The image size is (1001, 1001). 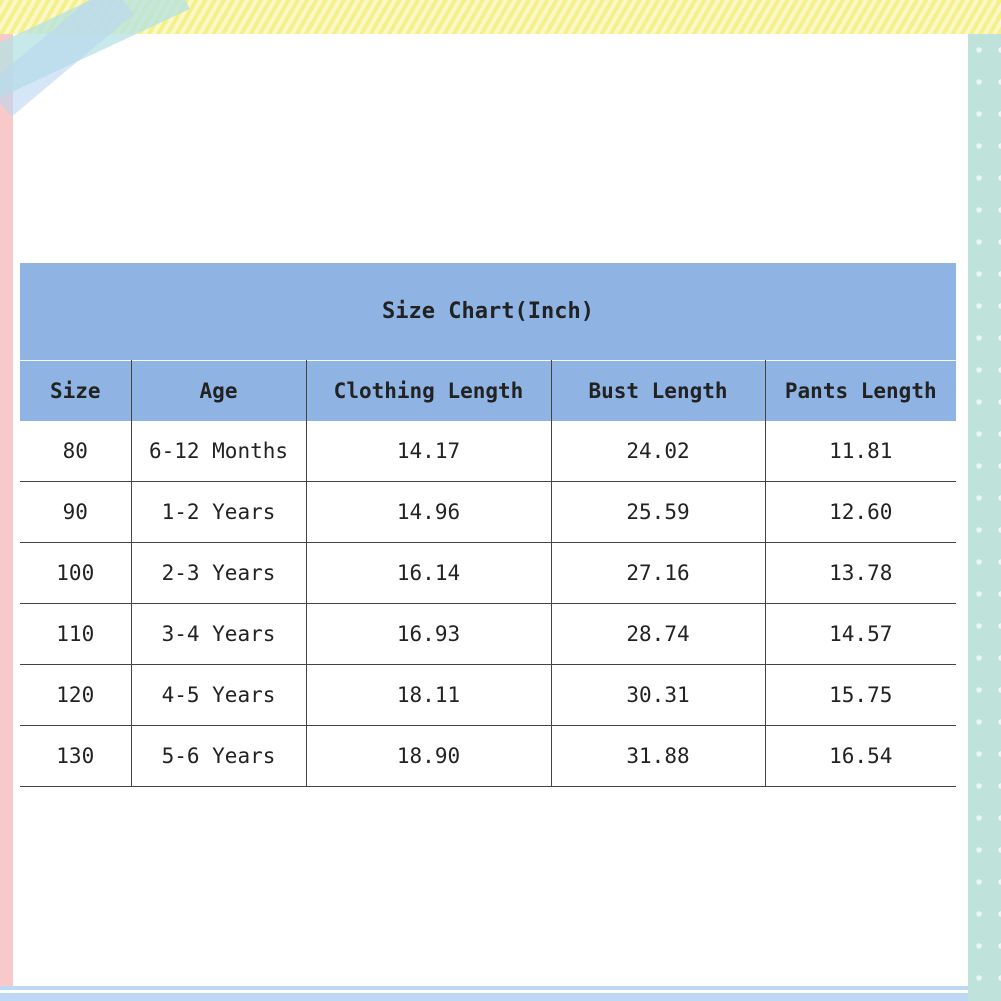 I want to click on table-cell: 14.17, so click(x=429, y=451).